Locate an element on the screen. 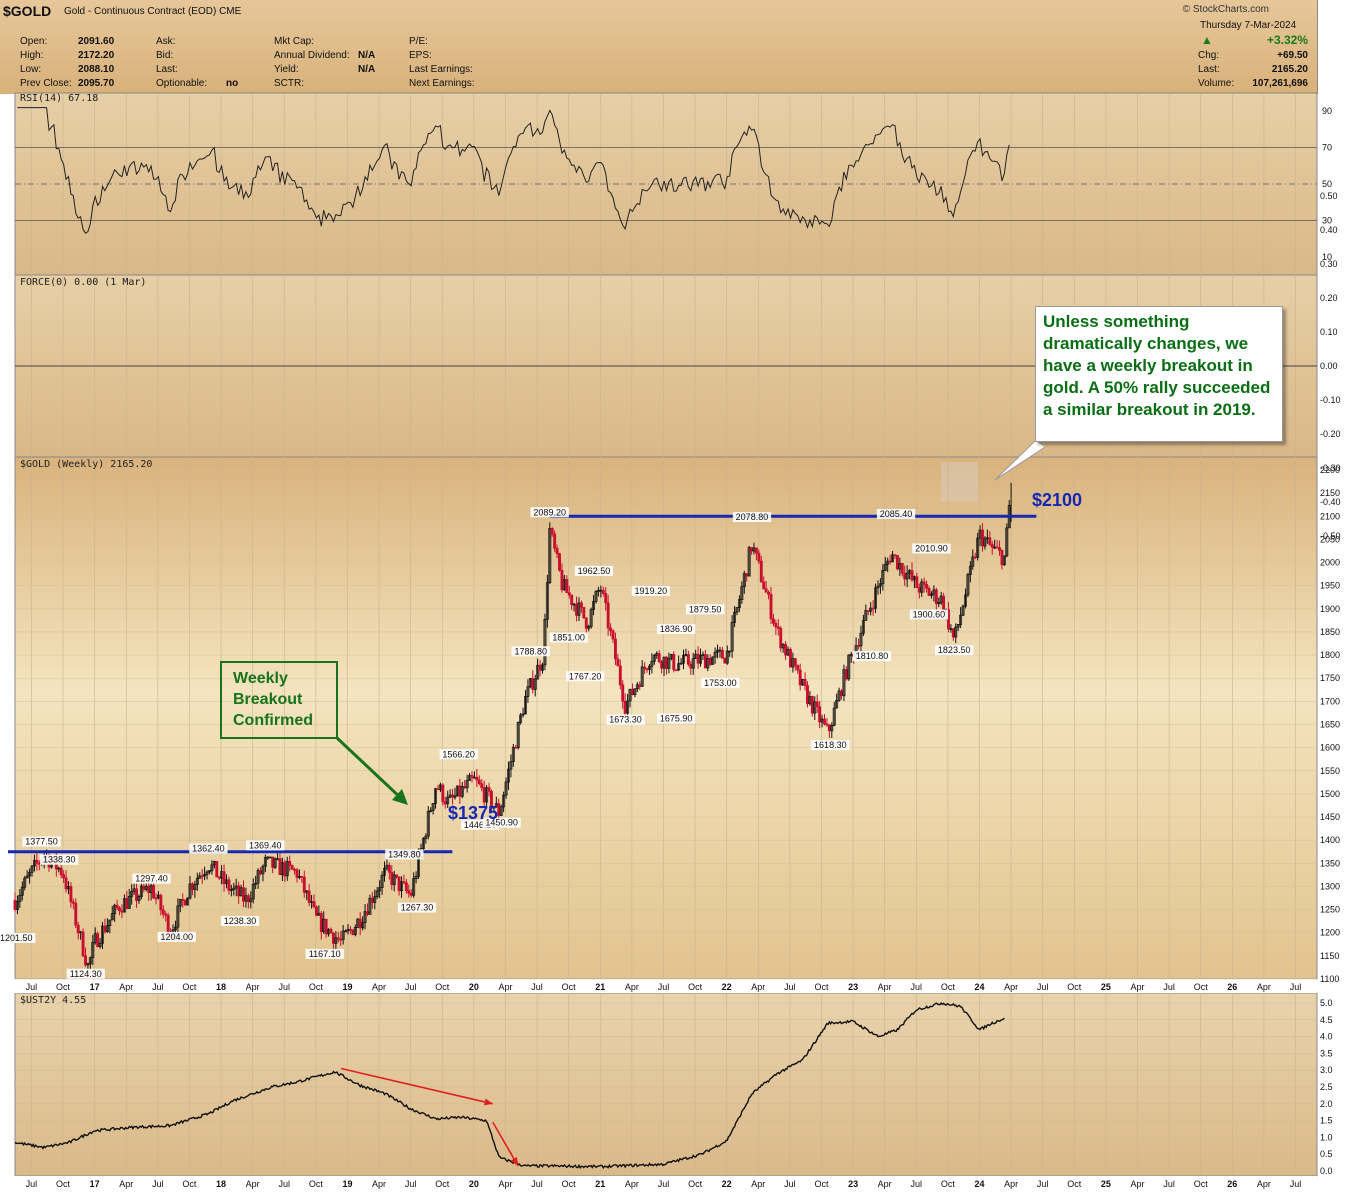  price-label: 1823.50 is located at coordinates (954, 650).